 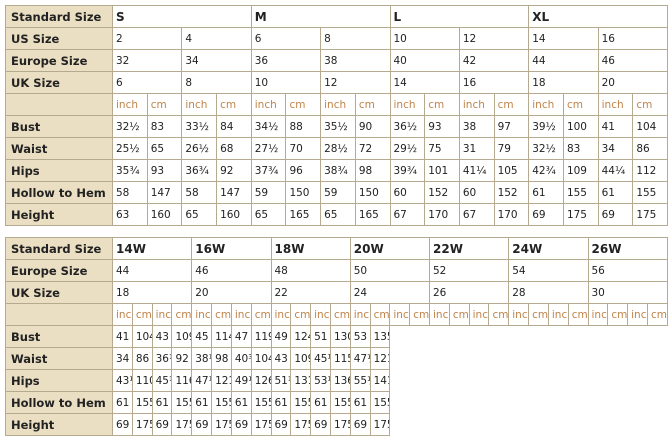 What do you see at coordinates (476, 170) in the screenshot?
I see `measure-value-inch: 41¼` at bounding box center [476, 170].